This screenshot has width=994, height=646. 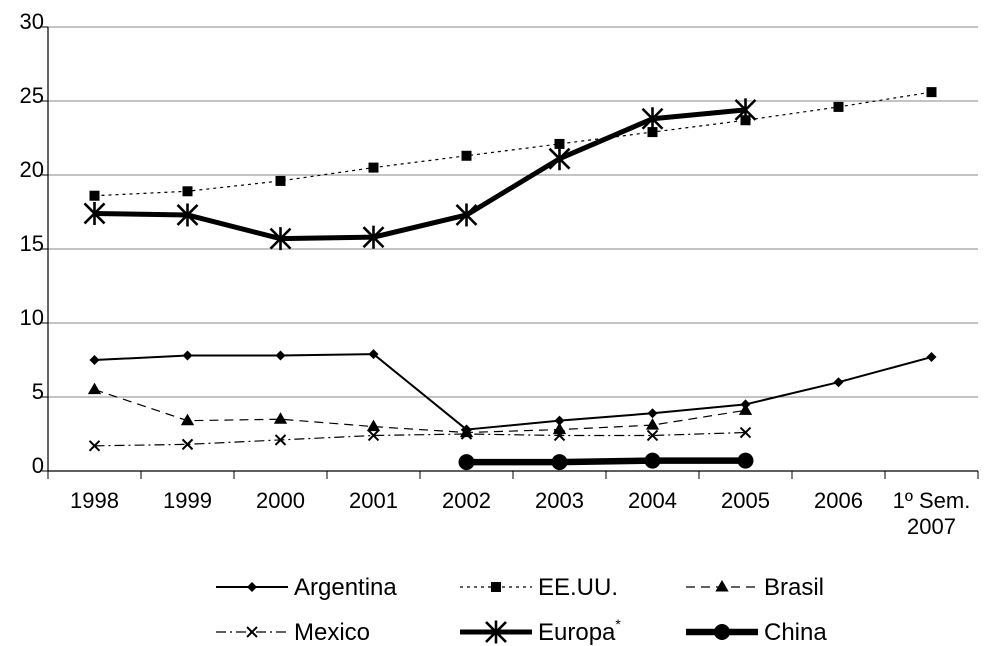 What do you see at coordinates (756, 632) in the screenshot?
I see `legend-item: China` at bounding box center [756, 632].